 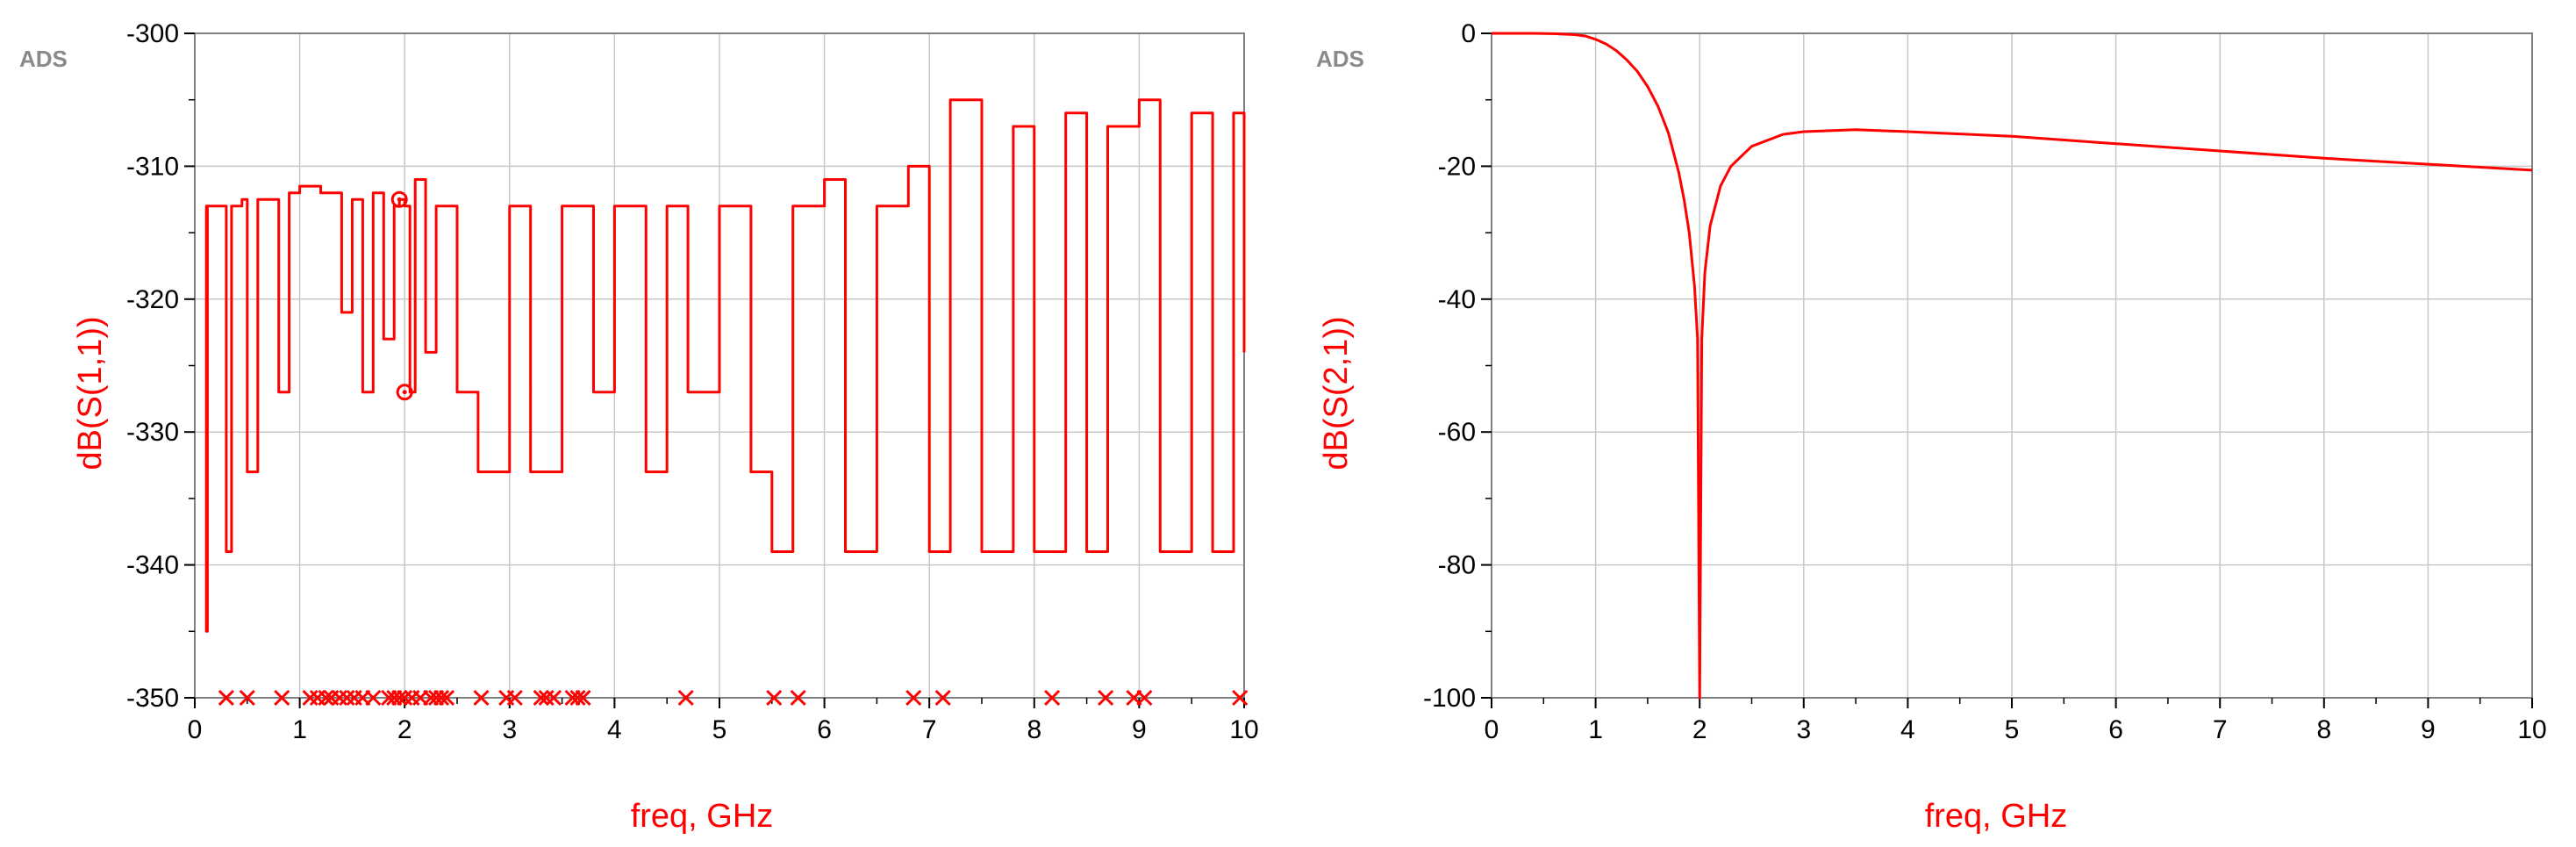 What do you see at coordinates (152, 566) in the screenshot?
I see `y-tick-label: -340` at bounding box center [152, 566].